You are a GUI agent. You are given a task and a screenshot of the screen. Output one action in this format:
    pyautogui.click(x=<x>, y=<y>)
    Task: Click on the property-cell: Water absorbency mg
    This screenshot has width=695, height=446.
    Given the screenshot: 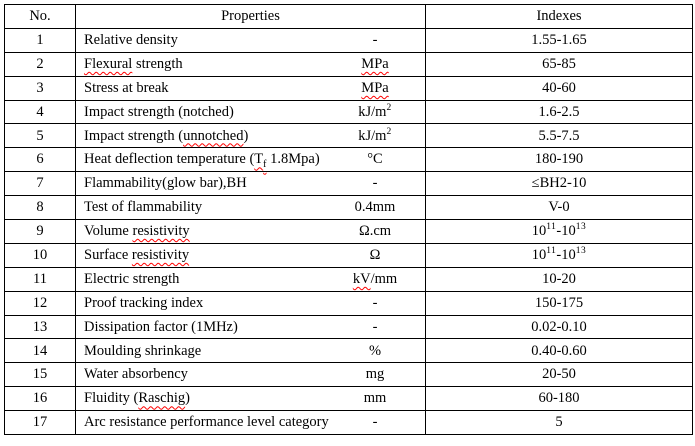 What is the action you would take?
    pyautogui.click(x=250, y=375)
    